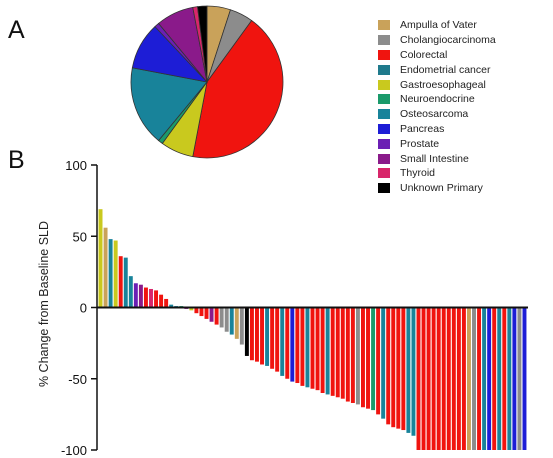  I want to click on pie-slice-colorectal, so click(238, 89).